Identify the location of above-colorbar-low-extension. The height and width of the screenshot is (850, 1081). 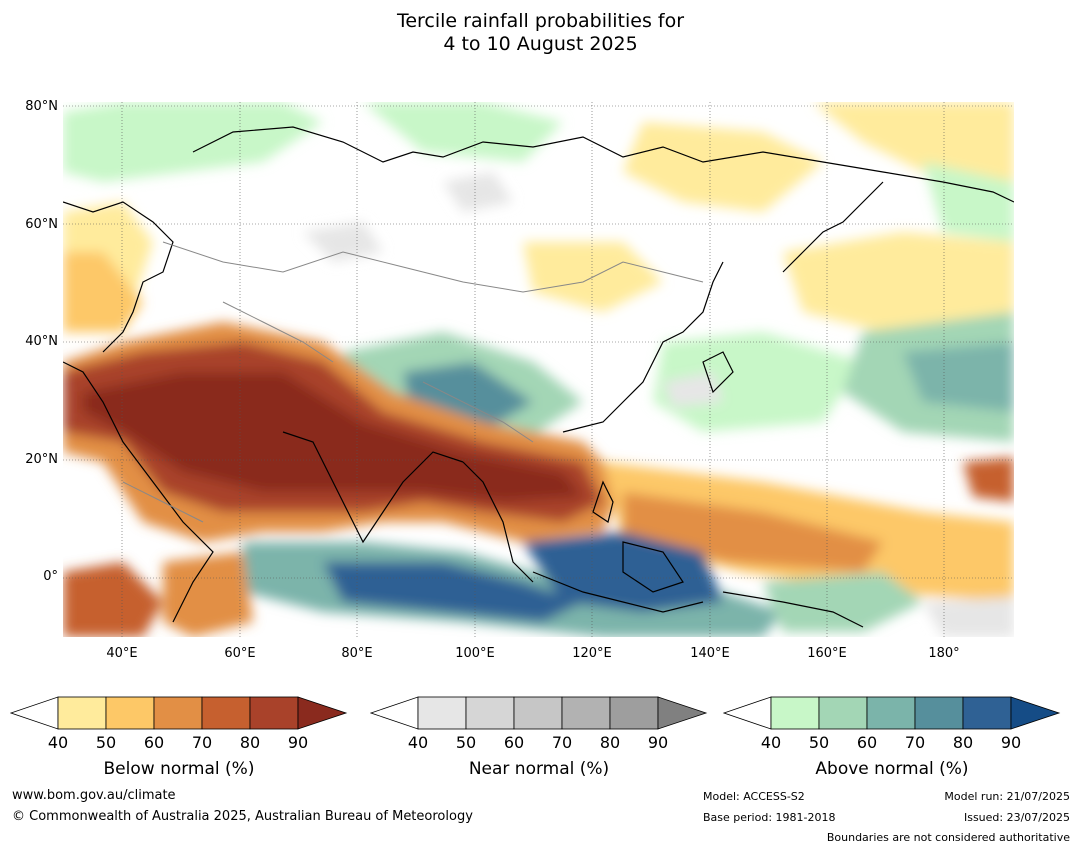
(747, 713).